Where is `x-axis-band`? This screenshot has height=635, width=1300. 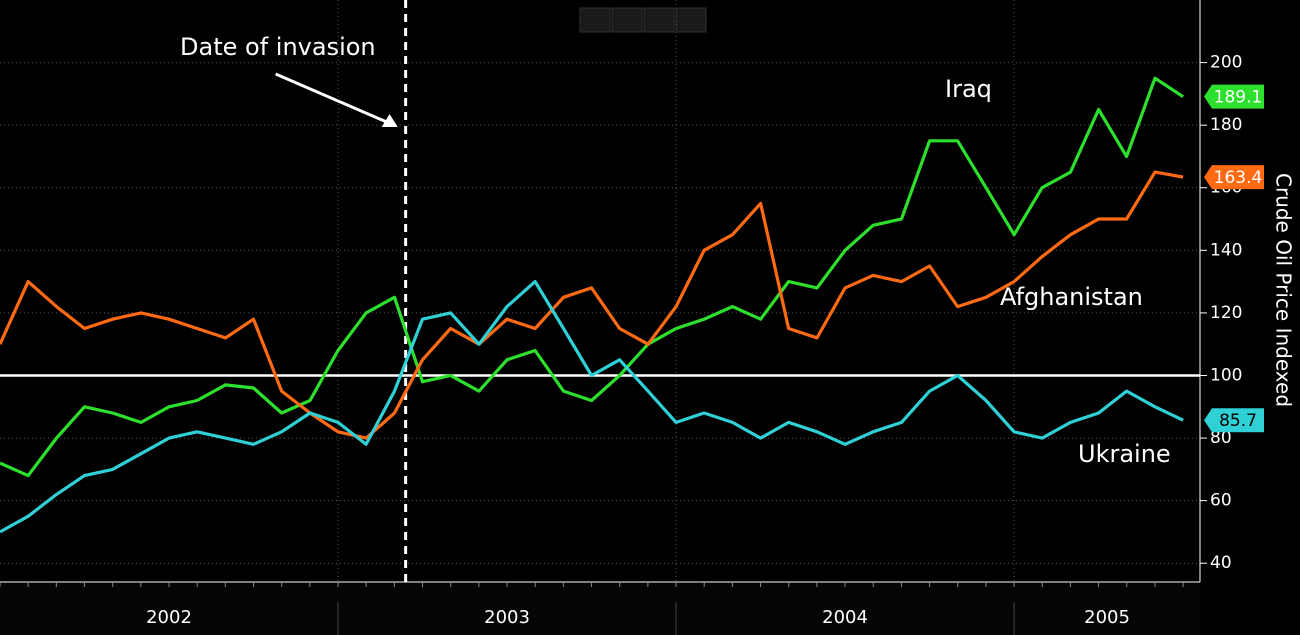
x-axis-band is located at coordinates (600, 609).